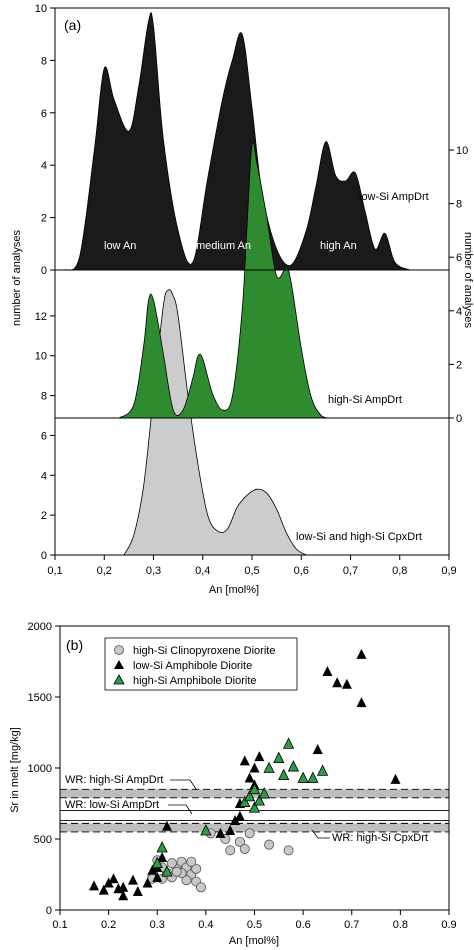 The image size is (474, 950). What do you see at coordinates (459, 365) in the screenshot?
I see `right-y-tick-label: 2` at bounding box center [459, 365].